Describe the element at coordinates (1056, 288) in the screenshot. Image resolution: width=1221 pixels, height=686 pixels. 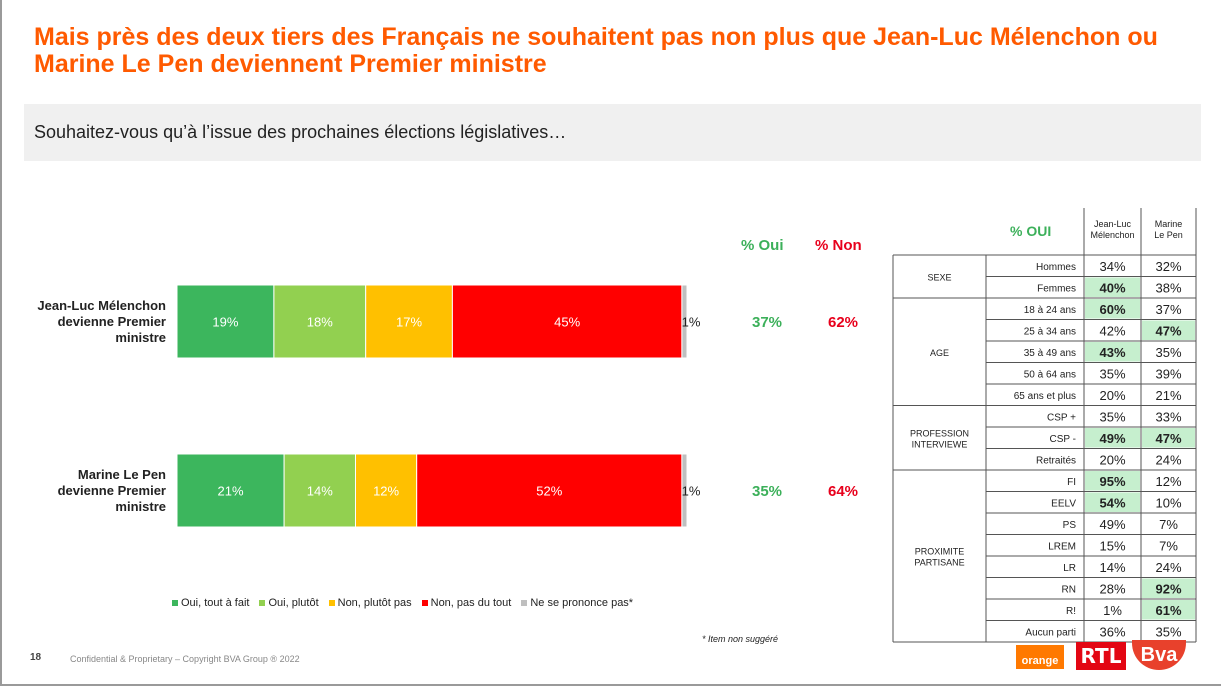
I see `table-row-label: Femmes` at that location.